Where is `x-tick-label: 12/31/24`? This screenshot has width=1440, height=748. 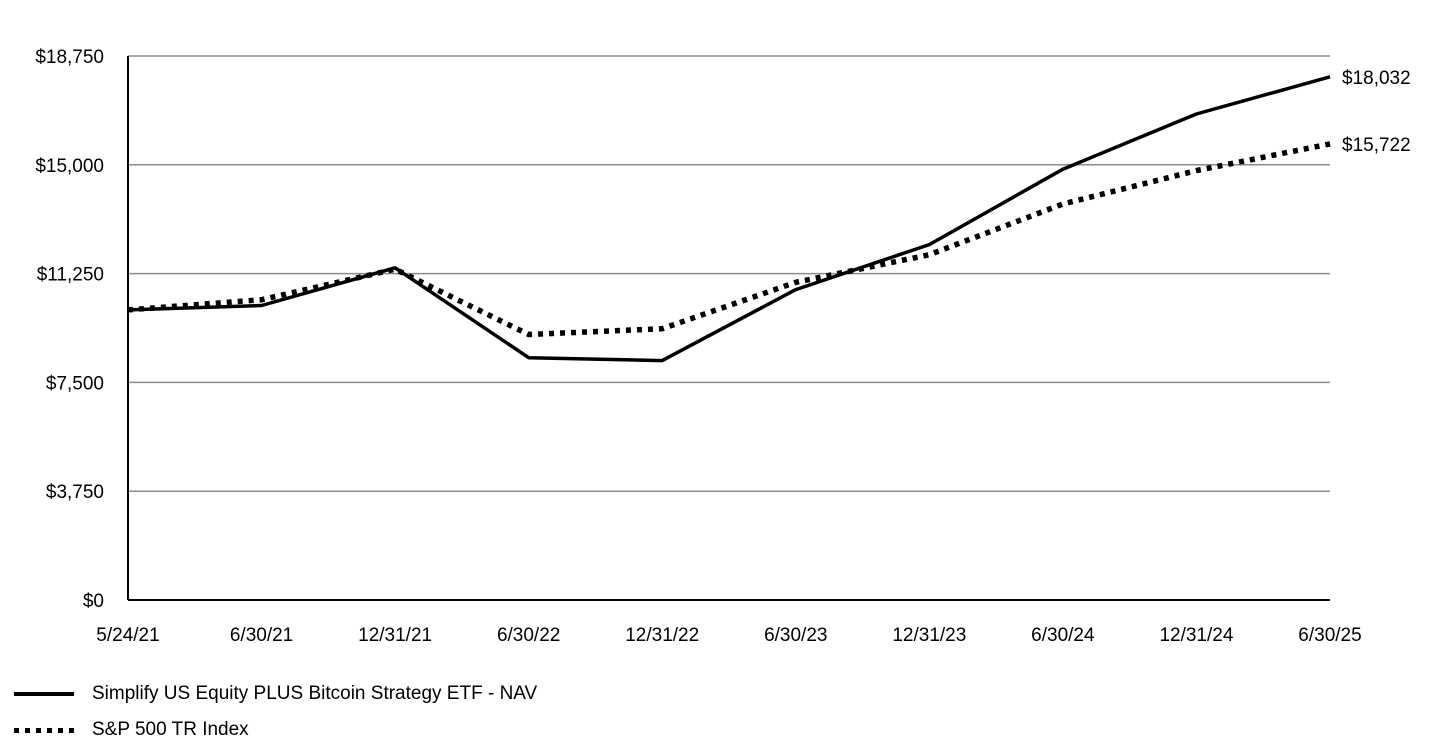 x-tick-label: 12/31/24 is located at coordinates (1196, 635).